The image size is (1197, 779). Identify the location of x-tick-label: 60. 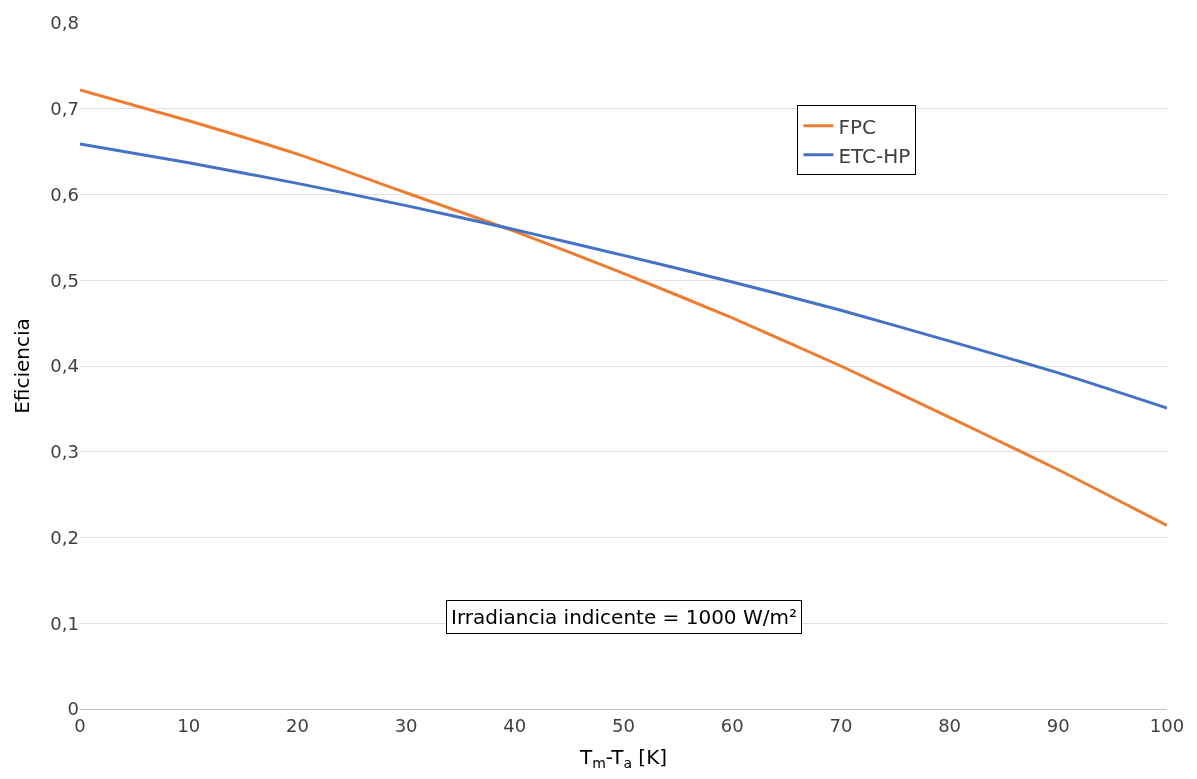
(732, 725).